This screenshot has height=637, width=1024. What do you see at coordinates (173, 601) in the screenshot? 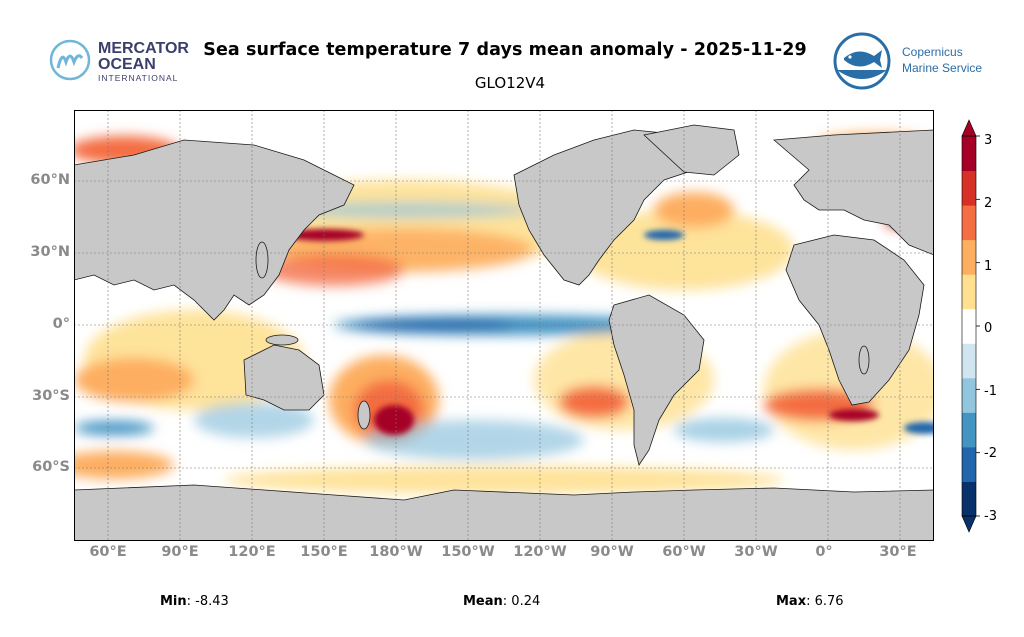
I see `stat-min-label: Min` at bounding box center [173, 601].